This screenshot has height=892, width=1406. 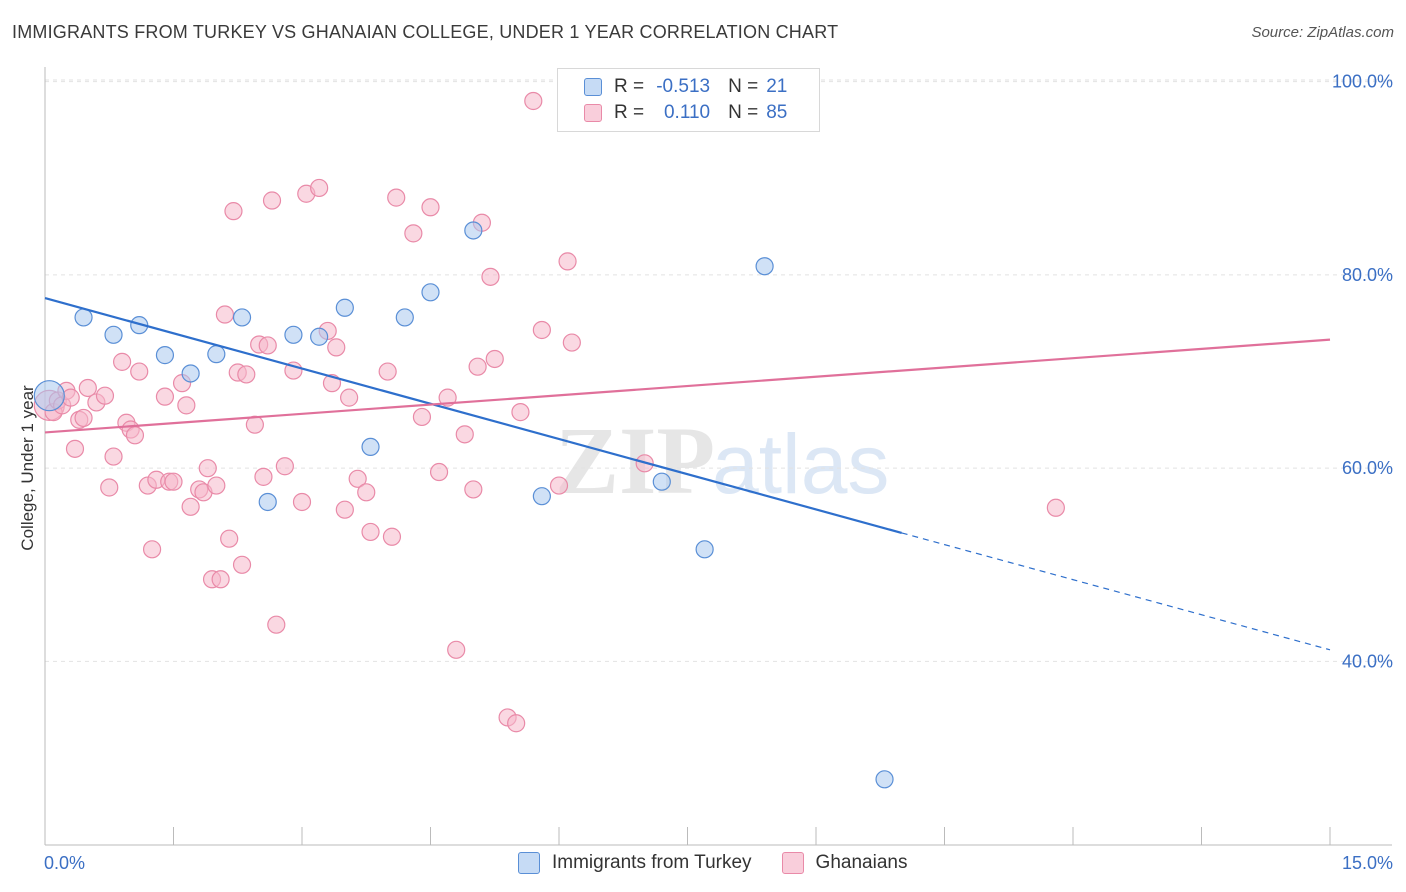 What do you see at coordinates (777, 112) in the screenshot?
I see `n-value: 85` at bounding box center [777, 112].